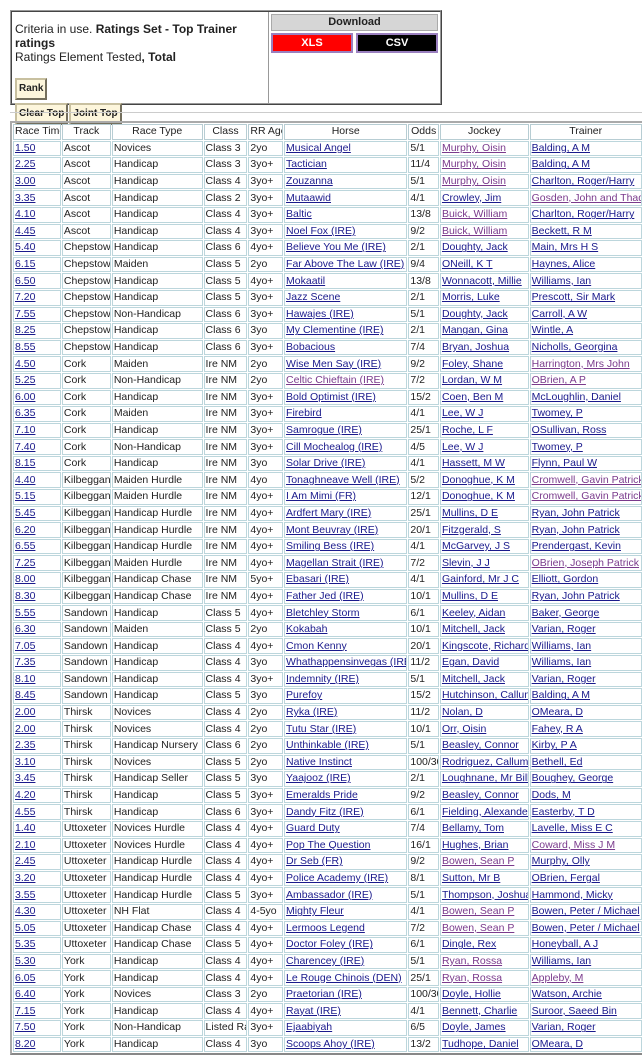  Describe the element at coordinates (467, 264) in the screenshot. I see `jockey-link: ONeill, K T` at that location.